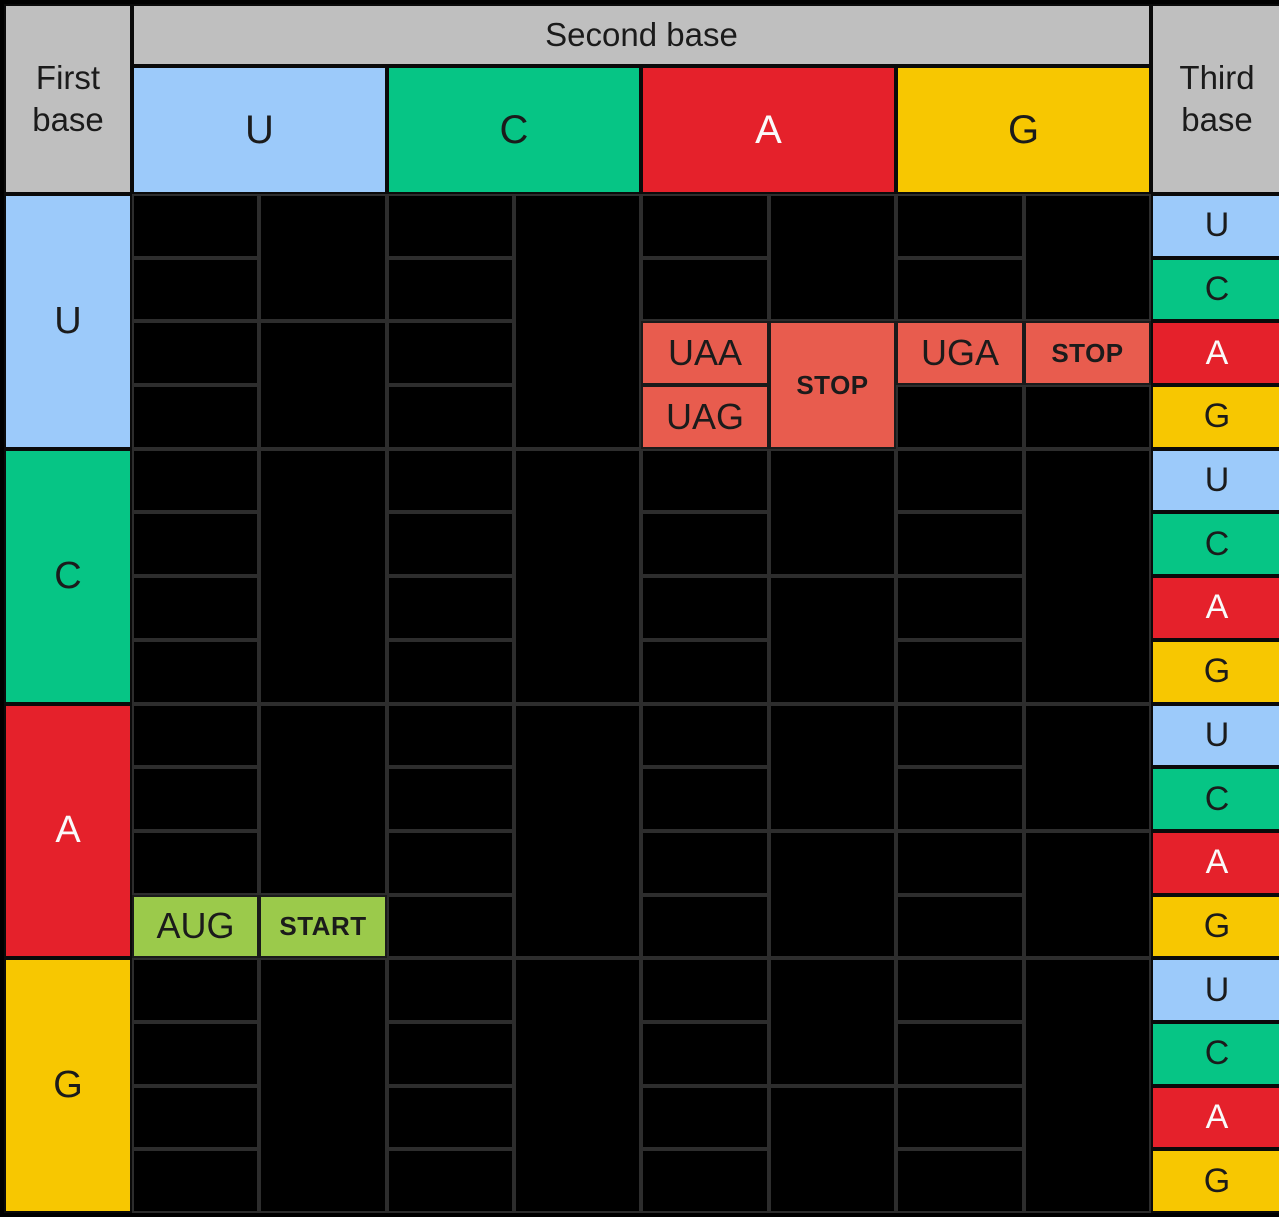 Image resolution: width=1279 pixels, height=1217 pixels. Describe the element at coordinates (1215, 289) in the screenshot. I see `third-base-cell: C` at that location.